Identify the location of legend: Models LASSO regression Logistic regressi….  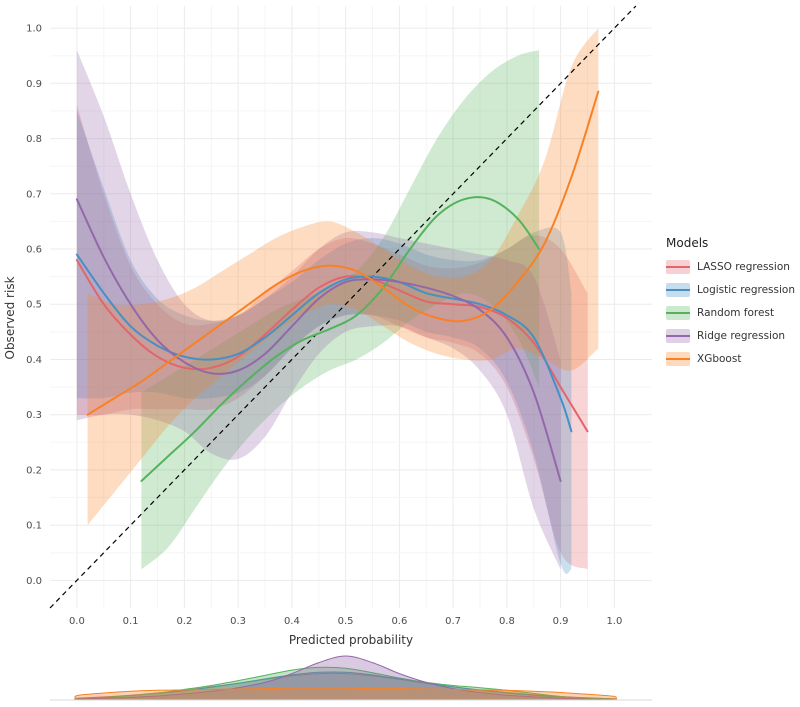
(732, 305).